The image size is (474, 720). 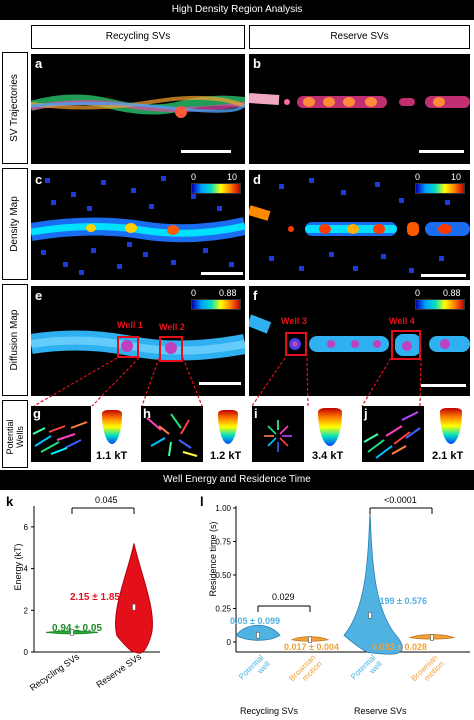 I want to click on panel-b: b, so click(x=359, y=109).